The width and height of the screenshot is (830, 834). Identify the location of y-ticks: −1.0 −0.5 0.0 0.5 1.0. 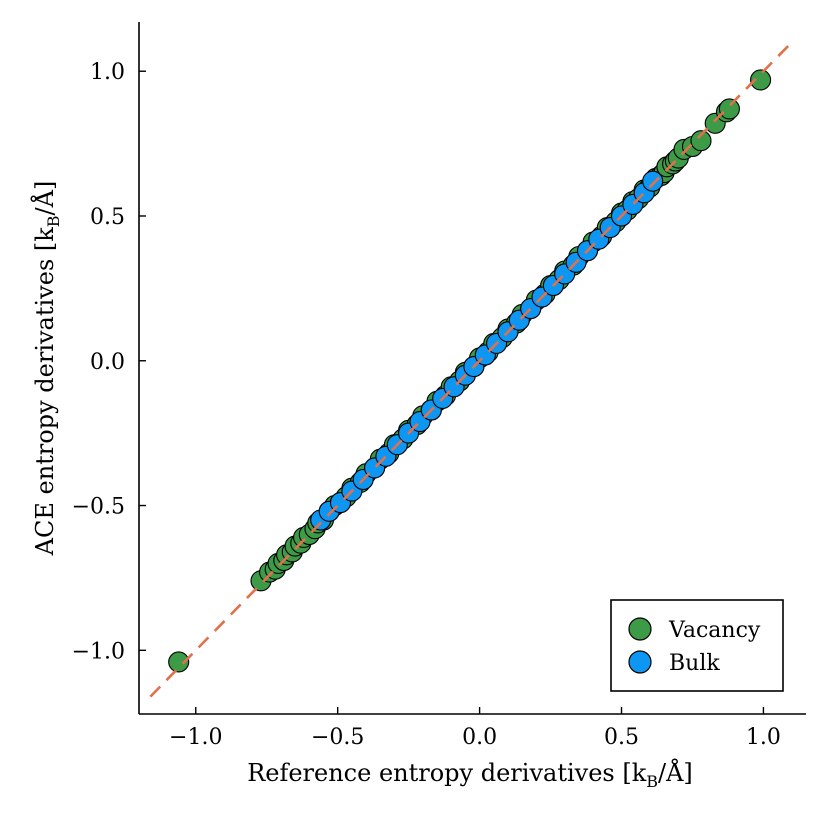
(109, 362).